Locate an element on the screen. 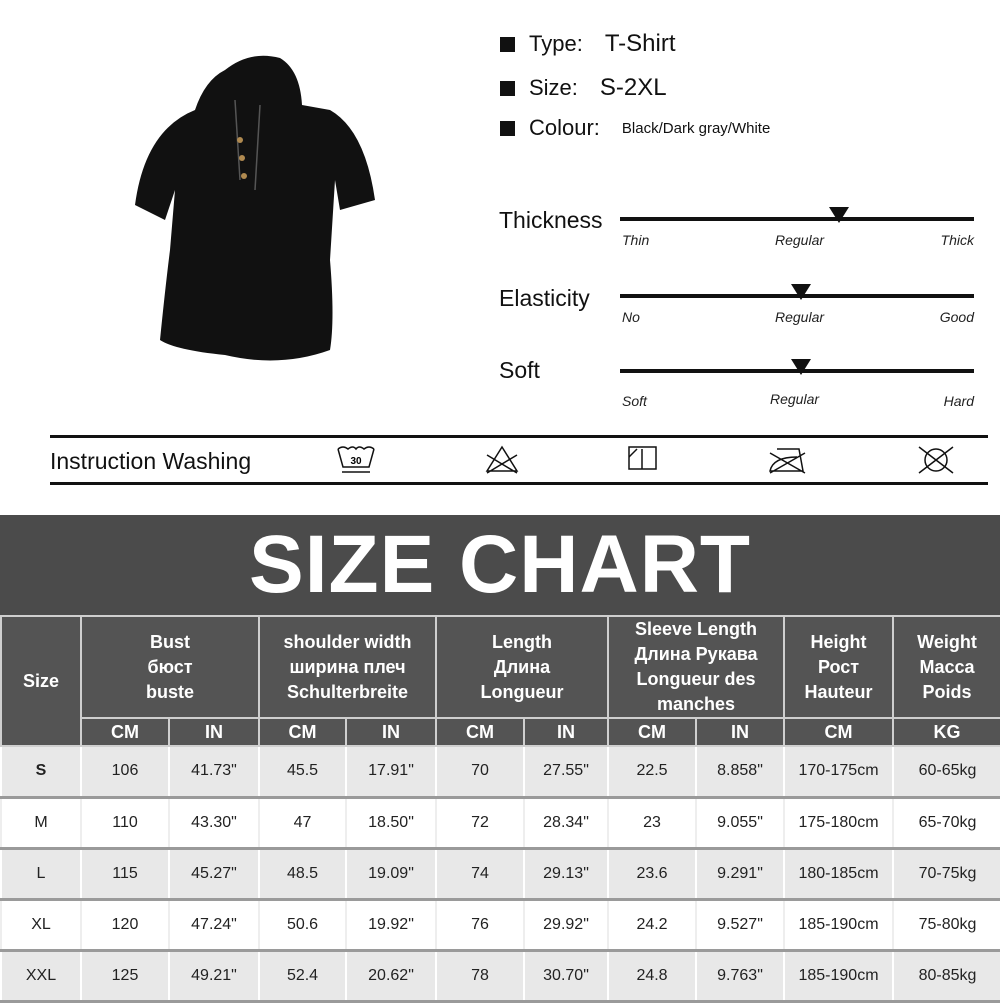  table-cell: 78 is located at coordinates (480, 976).